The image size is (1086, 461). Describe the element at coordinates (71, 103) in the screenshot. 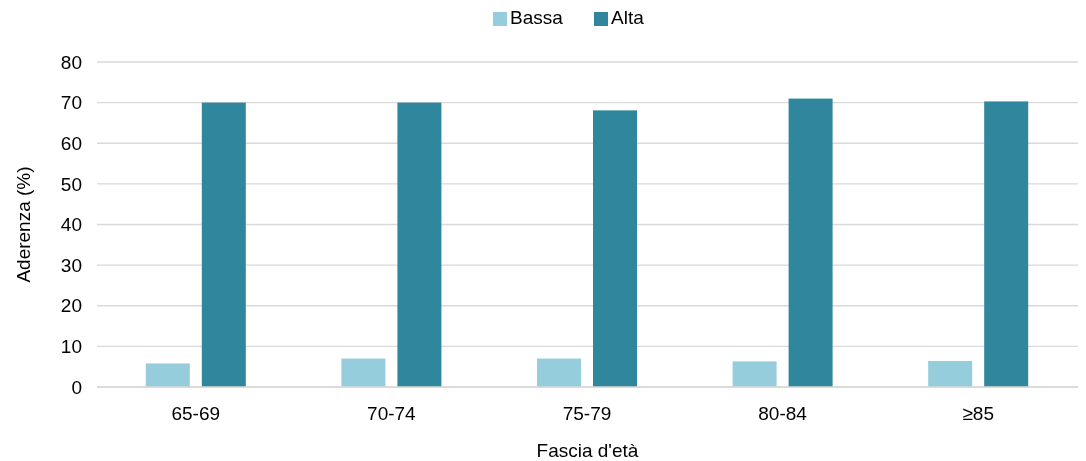

I see `y-tick-label: 70` at that location.